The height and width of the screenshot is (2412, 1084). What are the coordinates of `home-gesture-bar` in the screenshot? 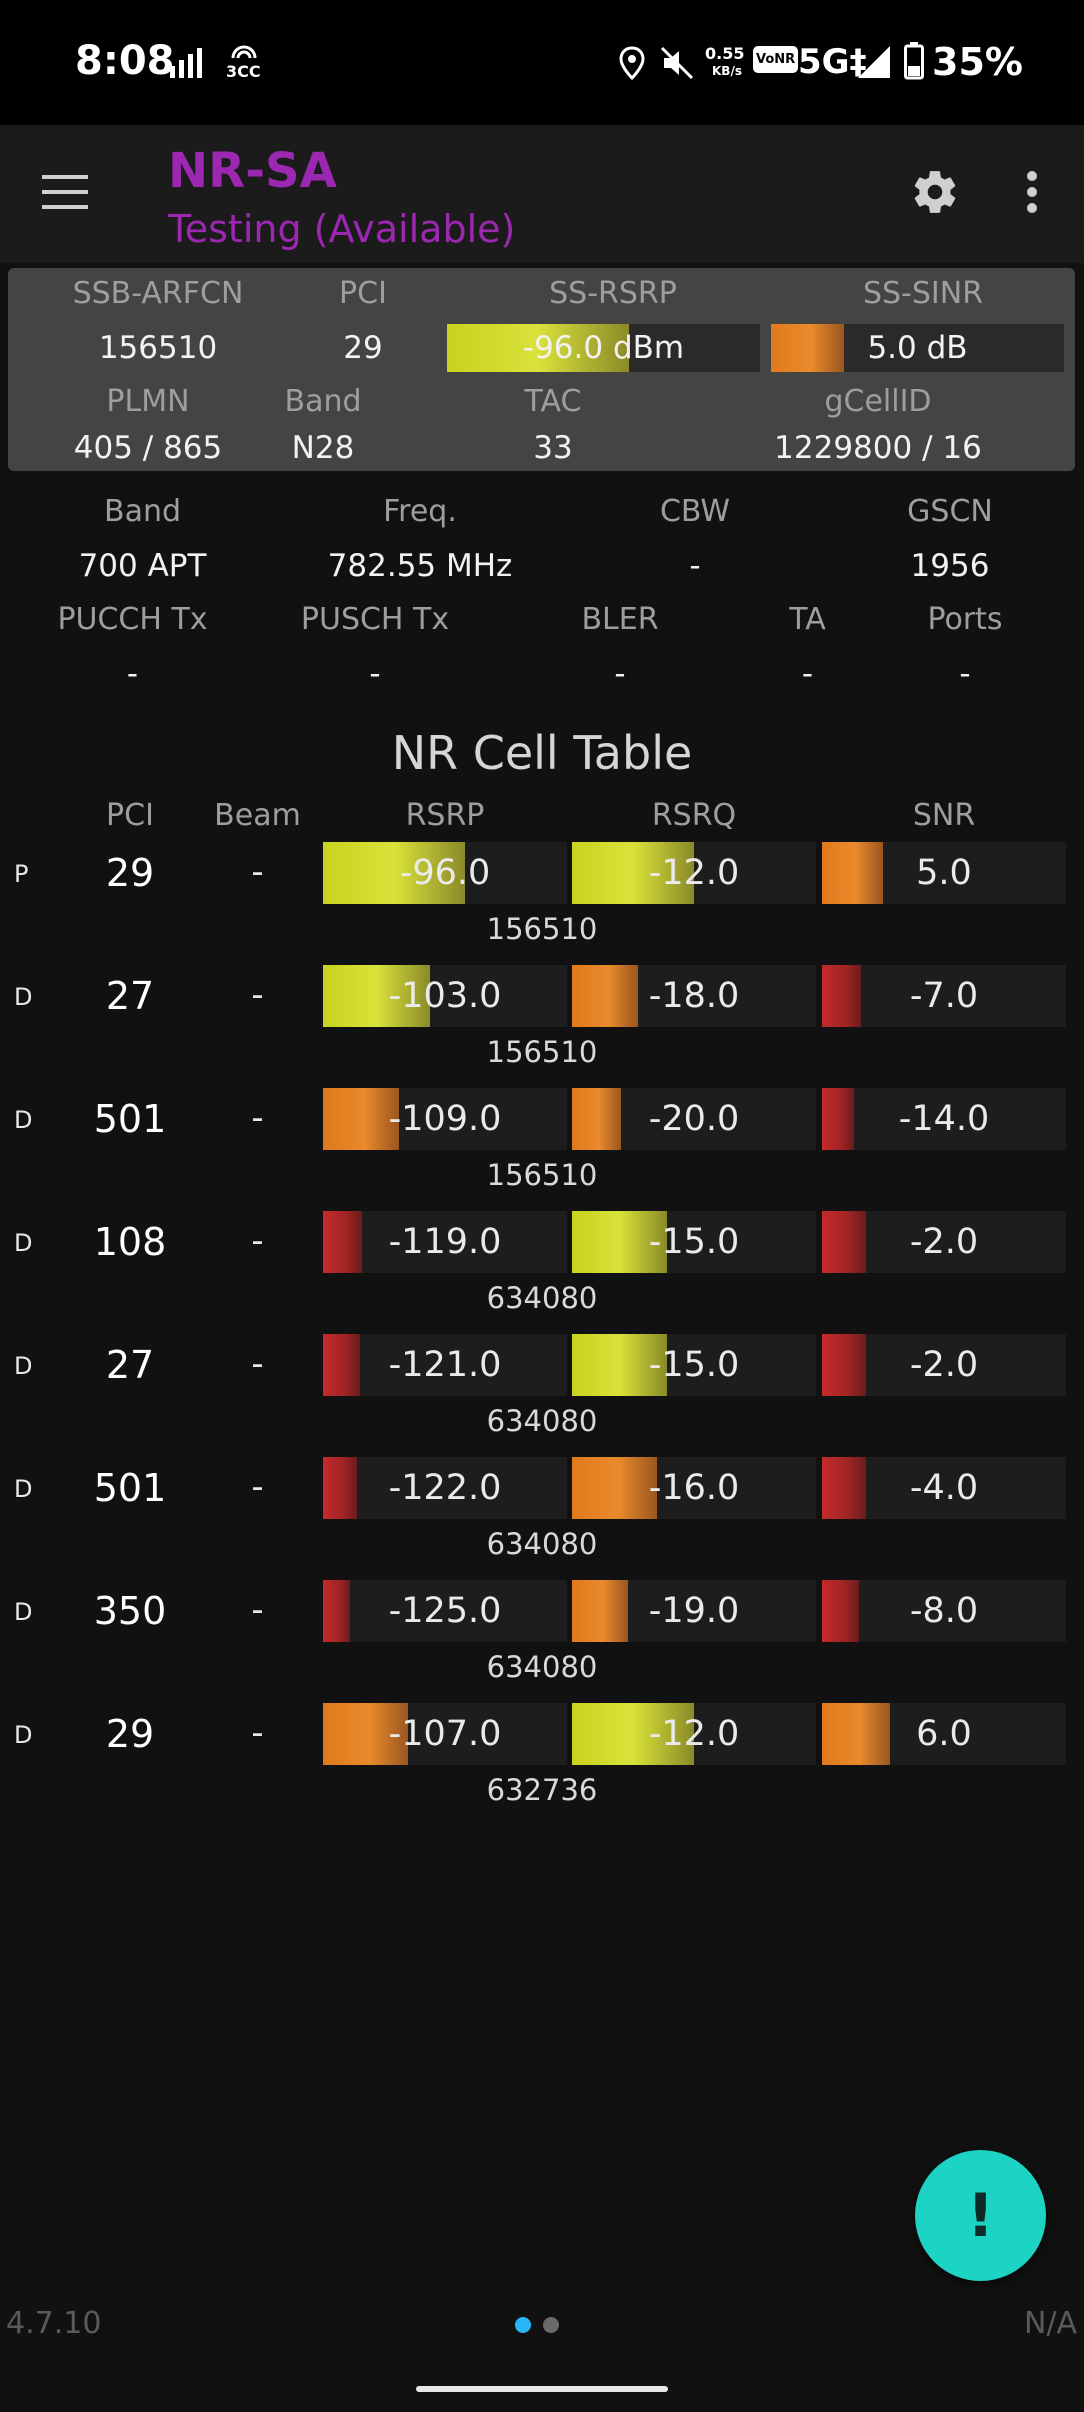 It's located at (542, 2389).